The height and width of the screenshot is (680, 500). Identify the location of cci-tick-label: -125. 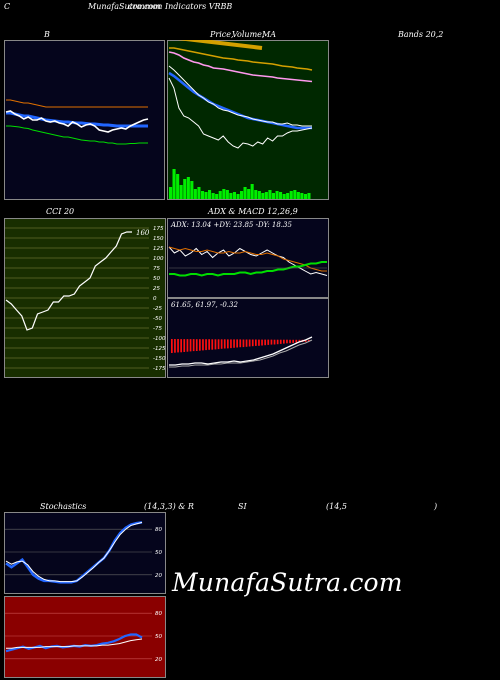
(159, 349).